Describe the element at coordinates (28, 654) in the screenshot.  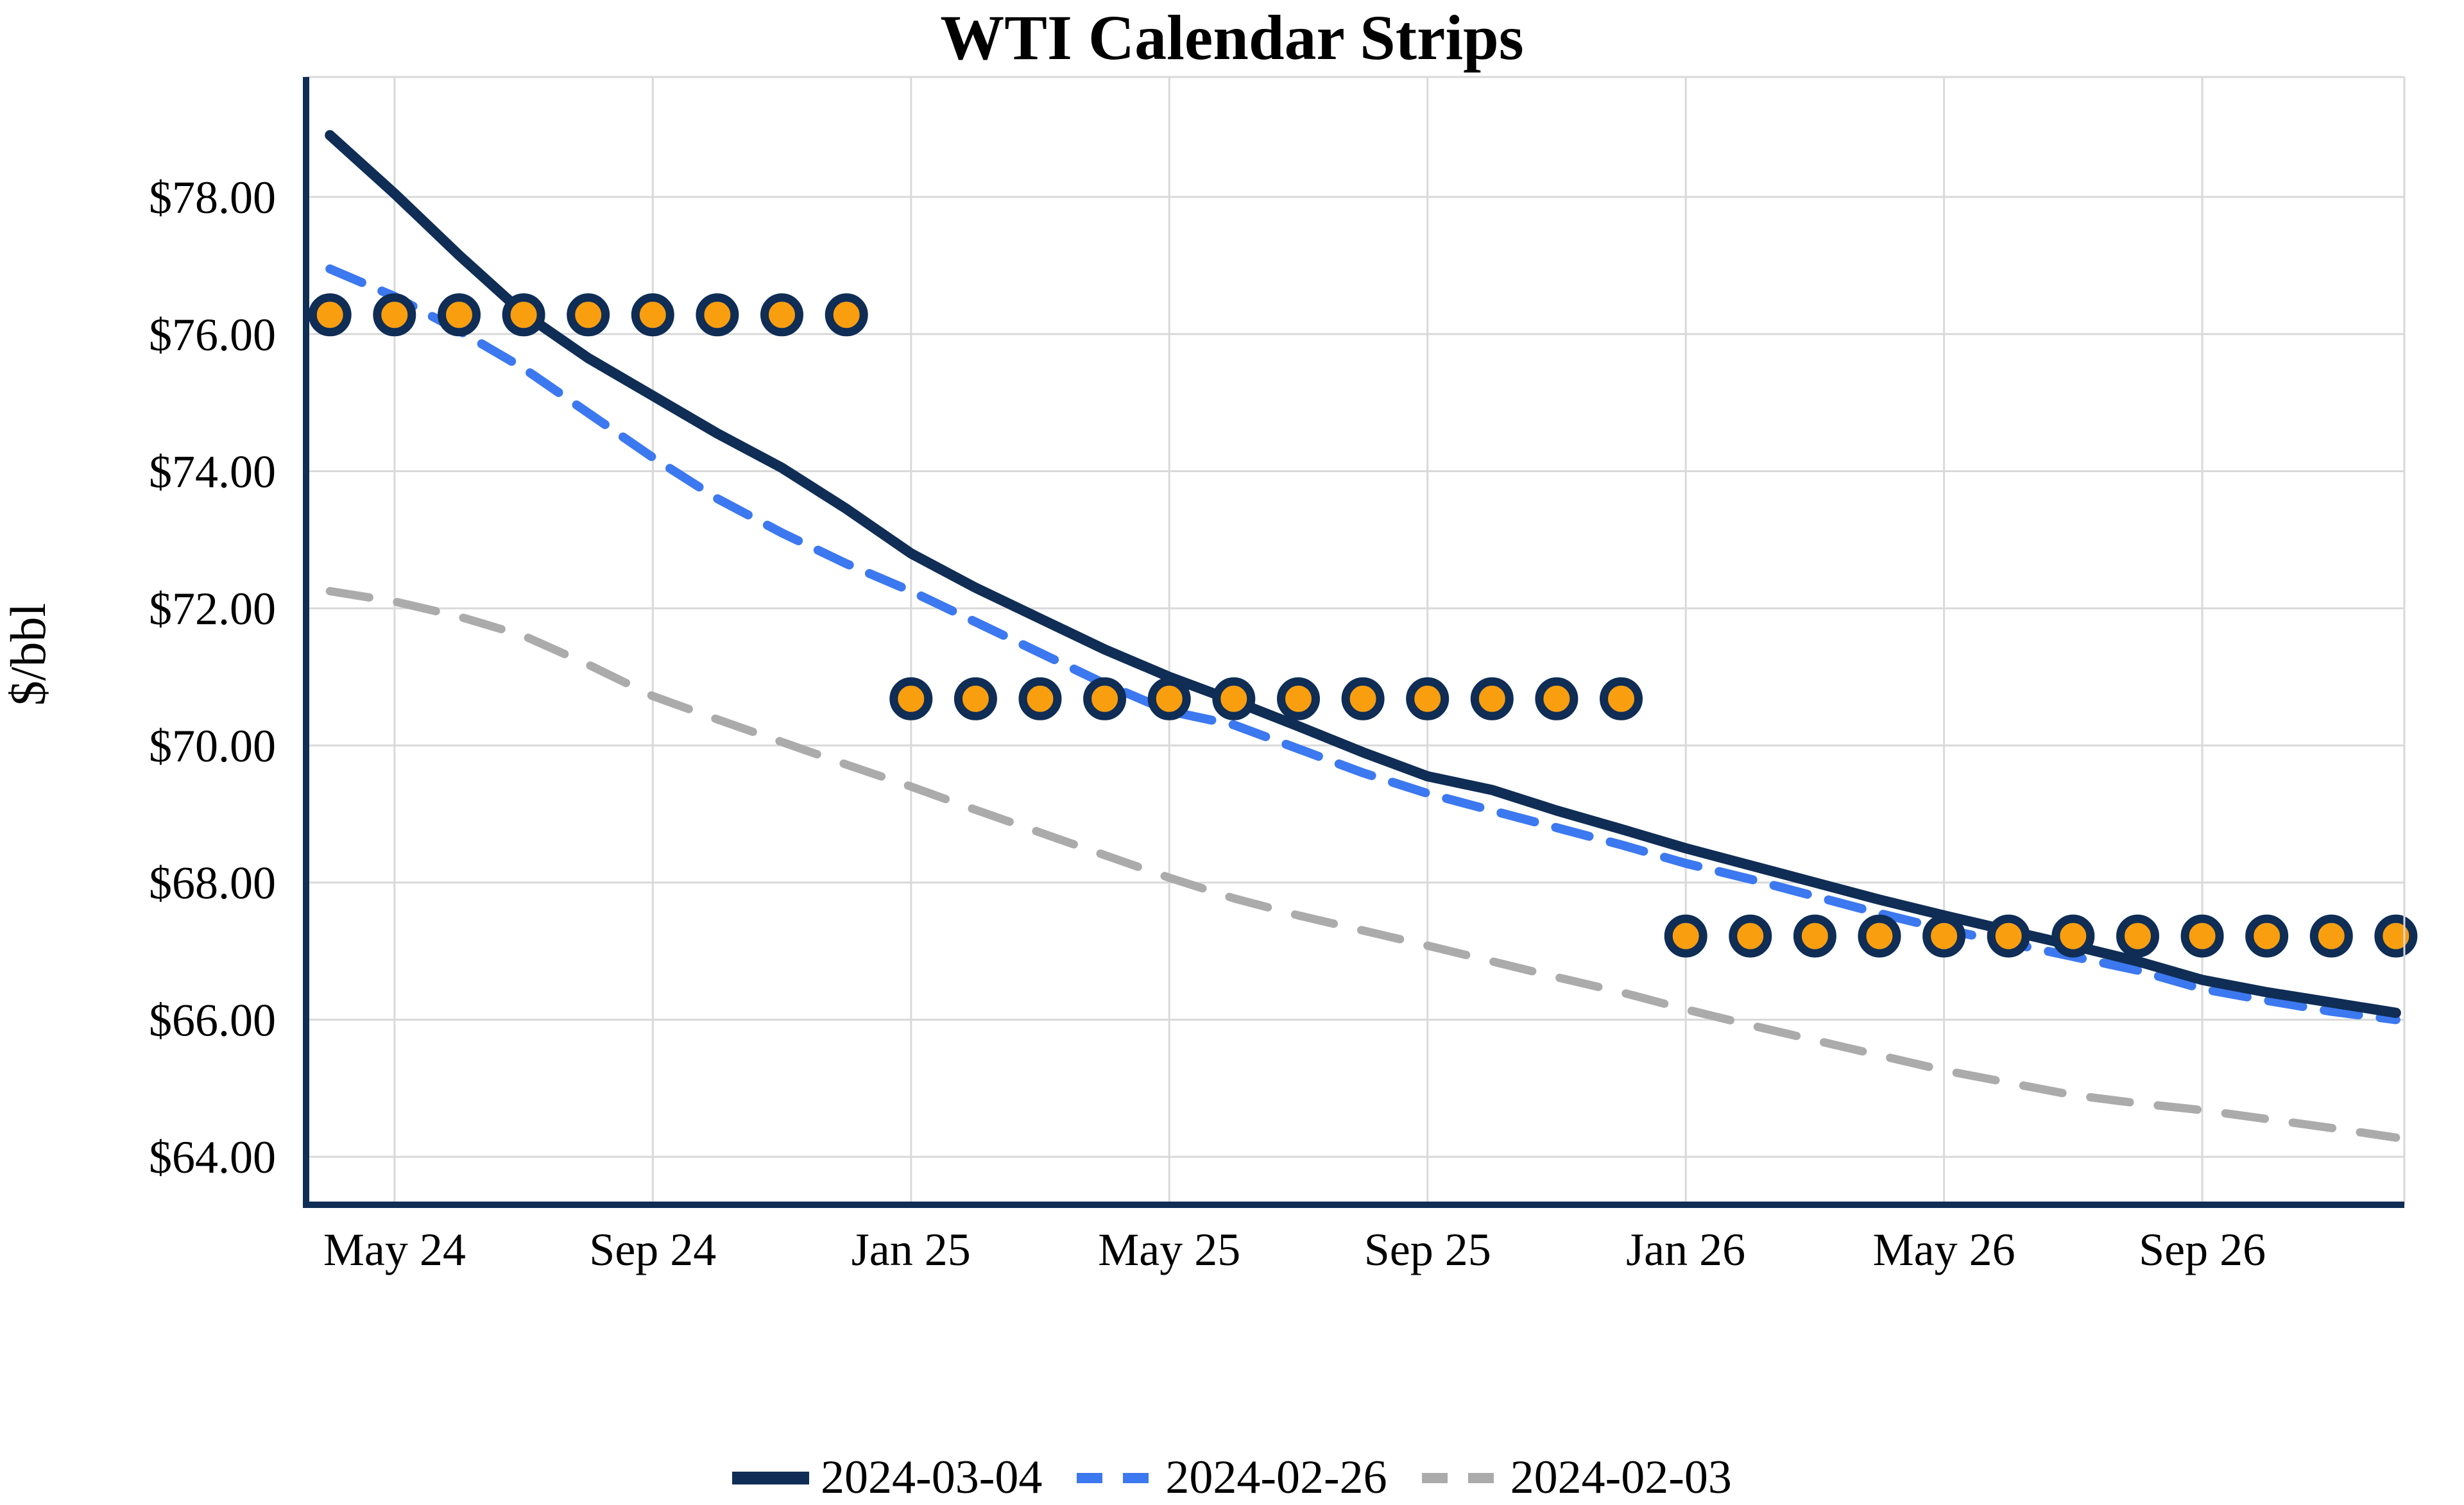
I see `y-axis-title: $/bbl` at that location.